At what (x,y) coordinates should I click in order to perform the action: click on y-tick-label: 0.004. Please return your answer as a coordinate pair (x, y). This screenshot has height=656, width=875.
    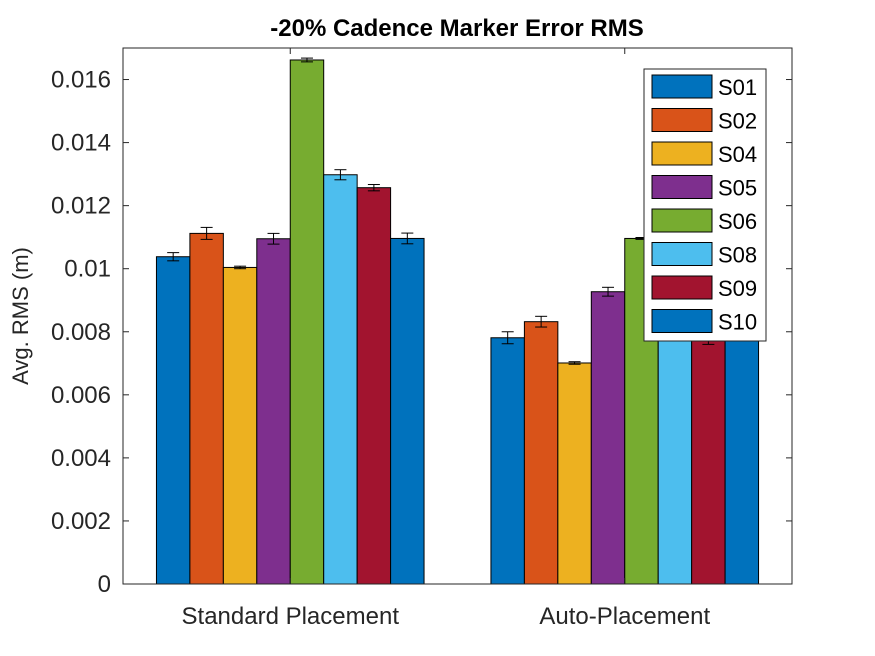
    Looking at the image, I should click on (81, 458).